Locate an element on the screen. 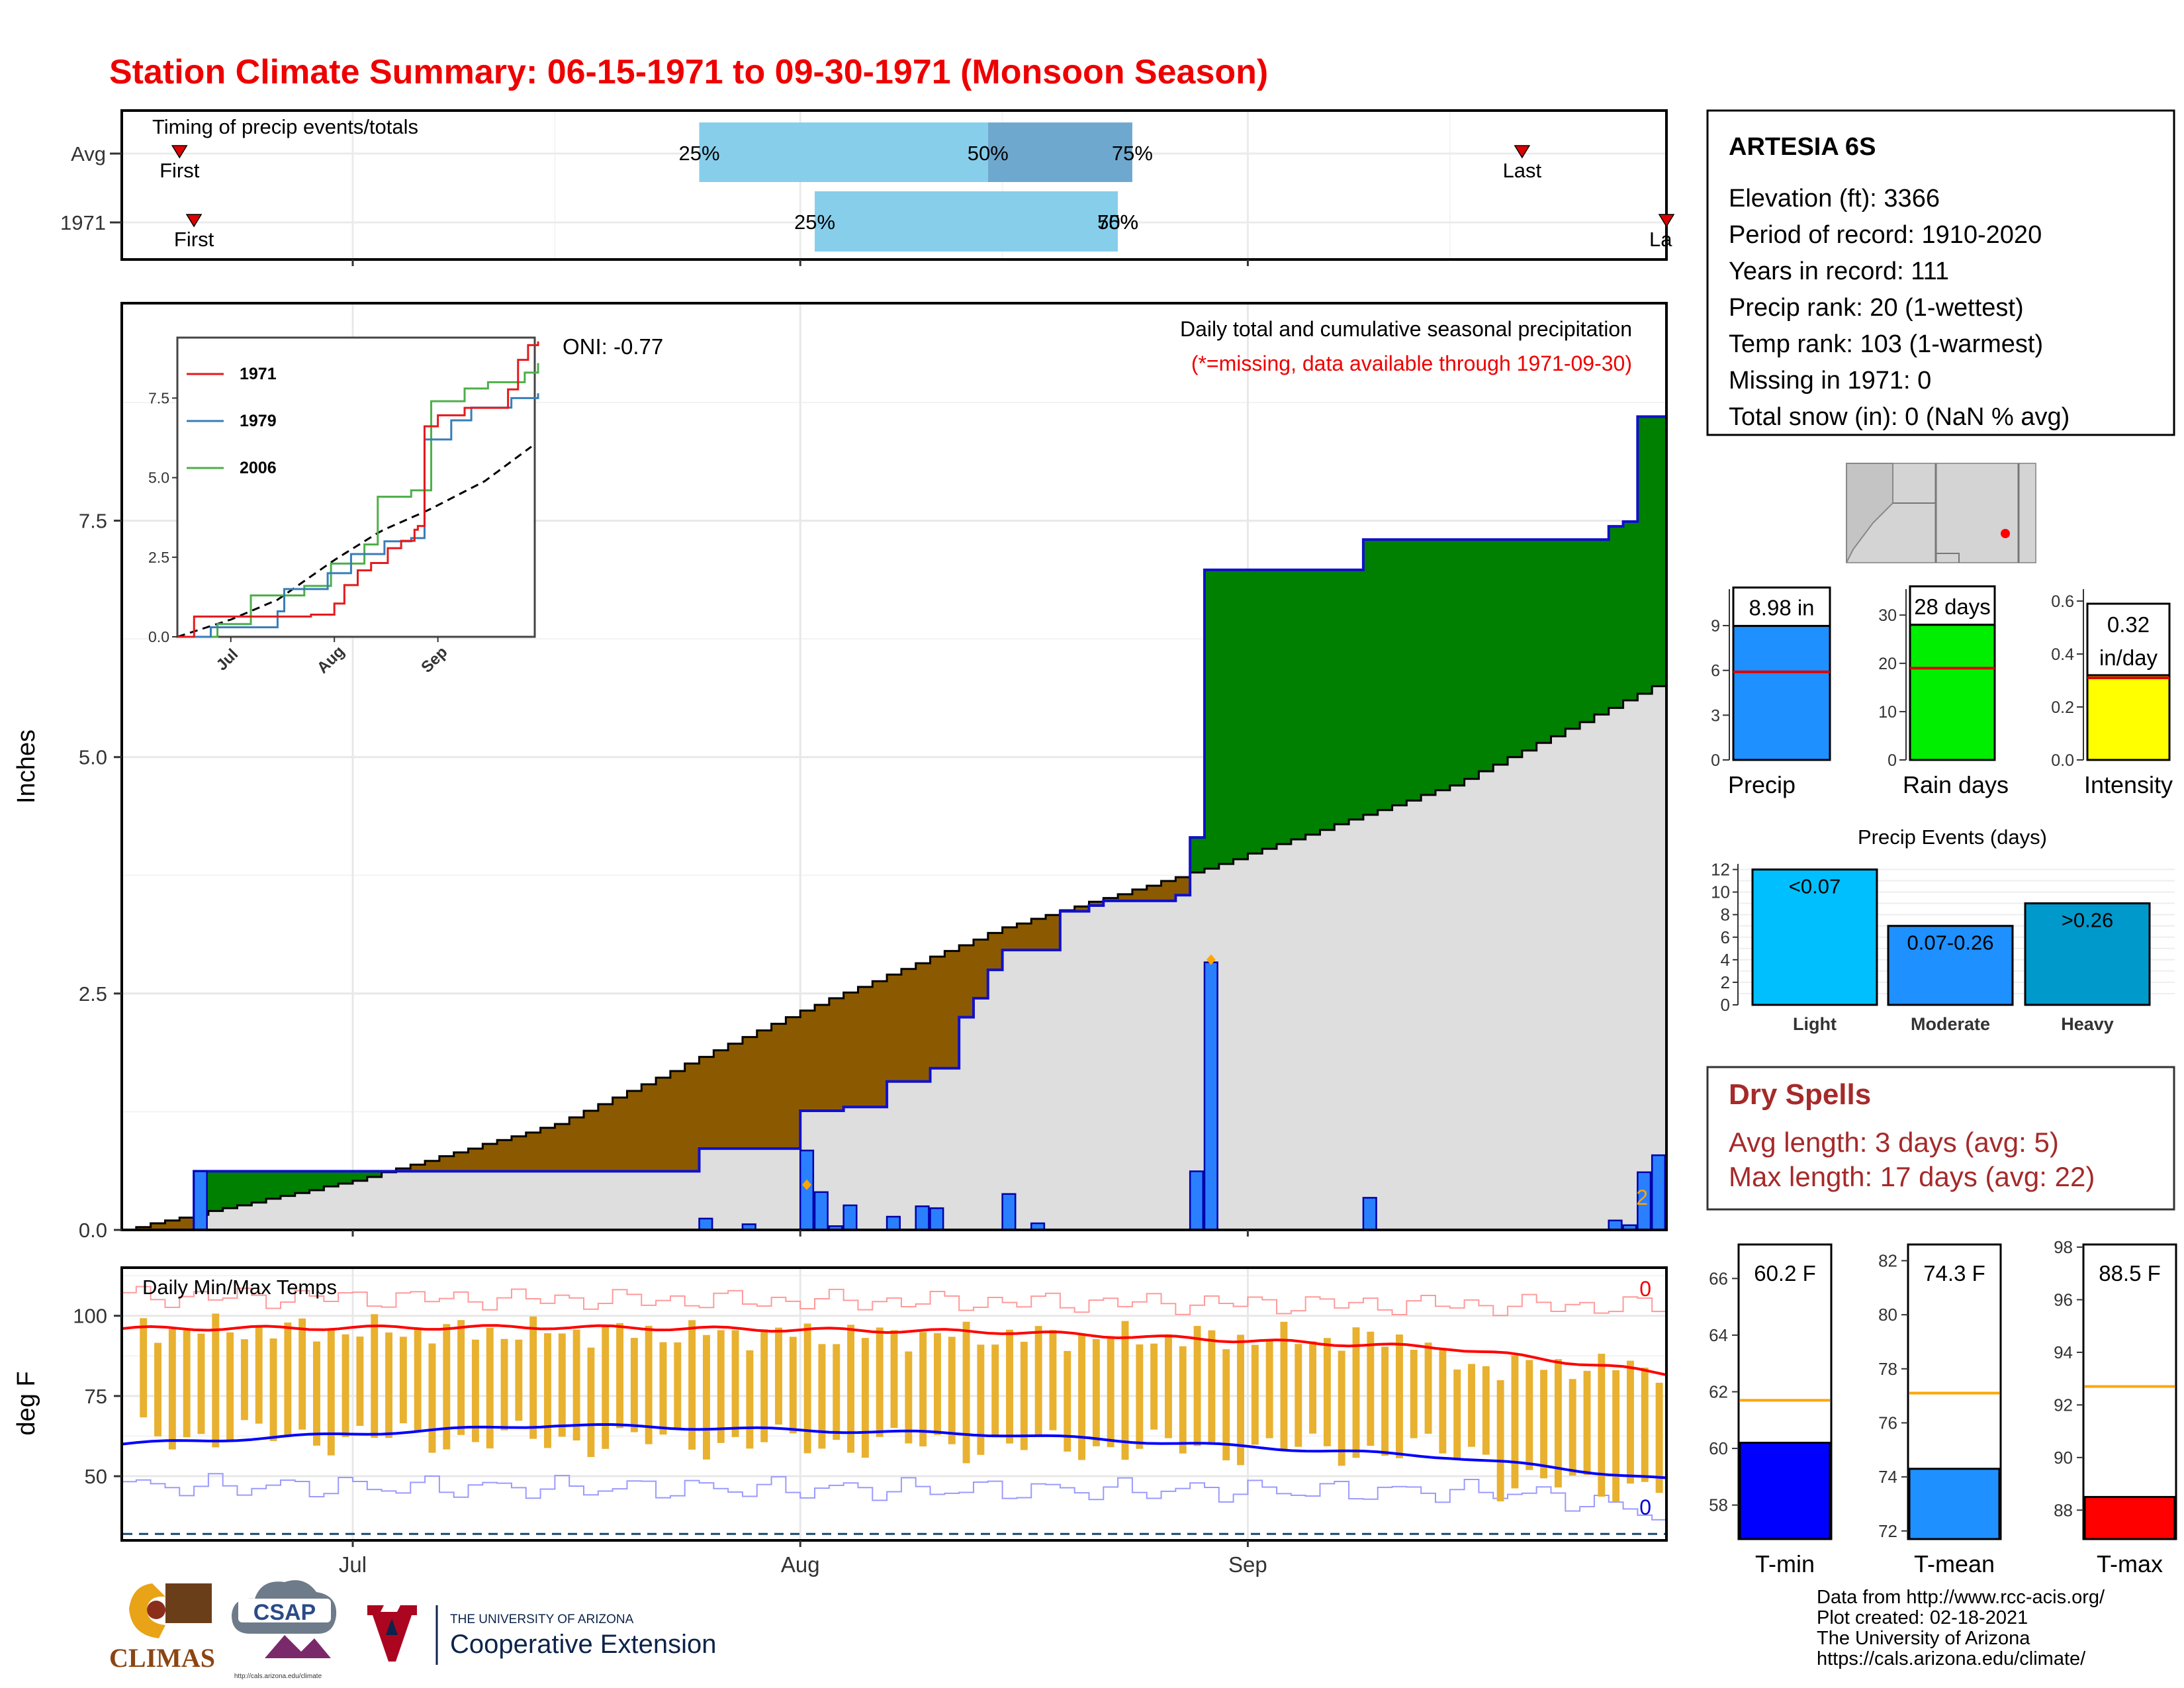  temp-y-tick-label: 75 is located at coordinates (96, 1396).